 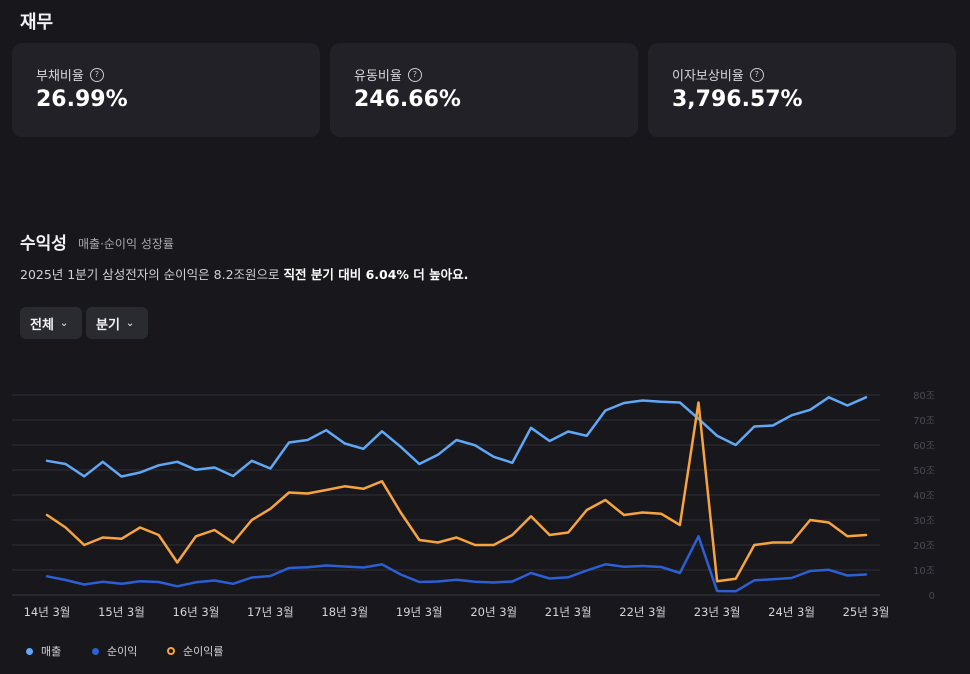 I want to click on summary-highlight: 직전 분기 대비 6.04% 더 높아요., so click(x=376, y=274).